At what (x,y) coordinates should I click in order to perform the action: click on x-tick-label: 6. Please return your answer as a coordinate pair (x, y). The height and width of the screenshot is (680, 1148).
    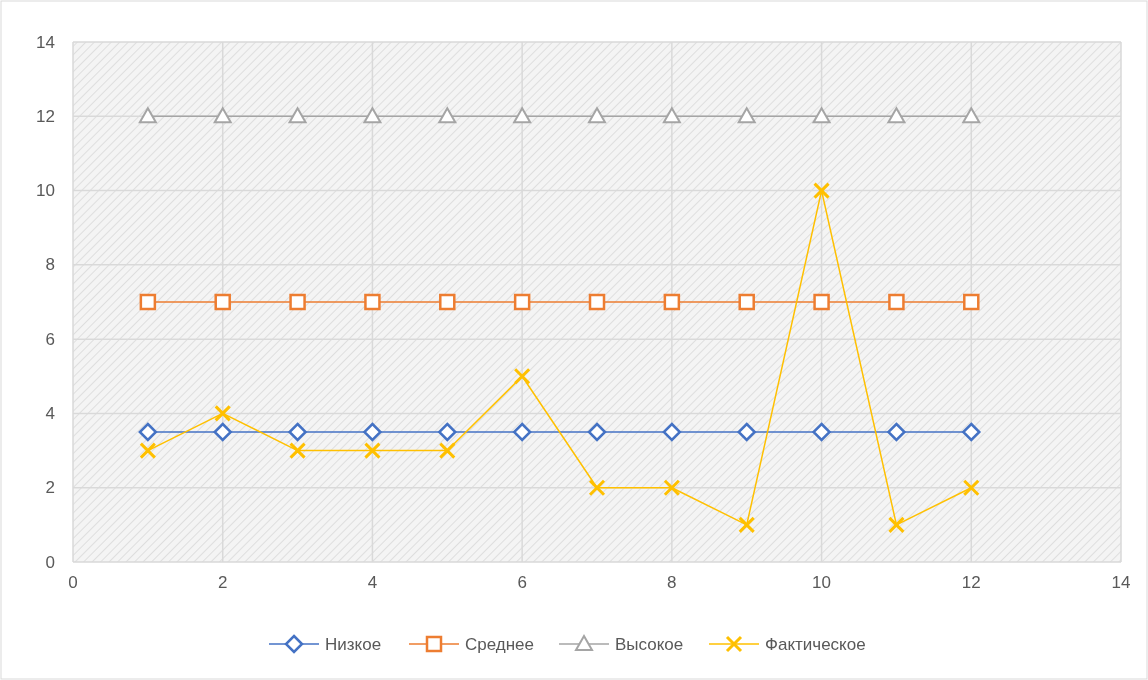
    Looking at the image, I should click on (522, 582).